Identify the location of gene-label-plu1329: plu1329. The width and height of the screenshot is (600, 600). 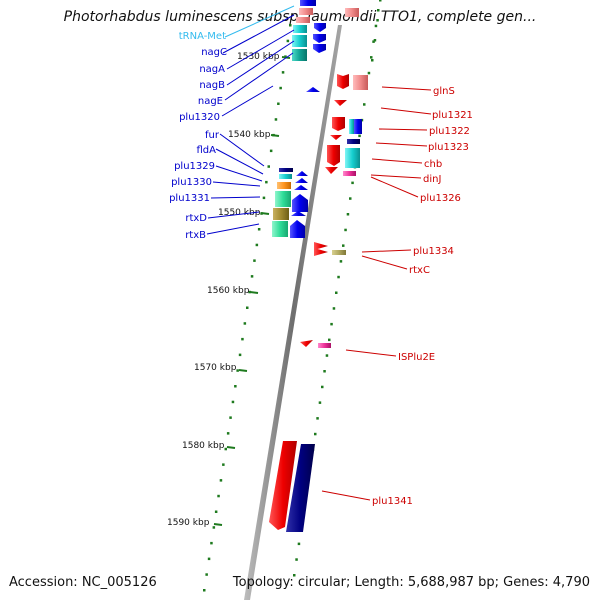
(194, 166).